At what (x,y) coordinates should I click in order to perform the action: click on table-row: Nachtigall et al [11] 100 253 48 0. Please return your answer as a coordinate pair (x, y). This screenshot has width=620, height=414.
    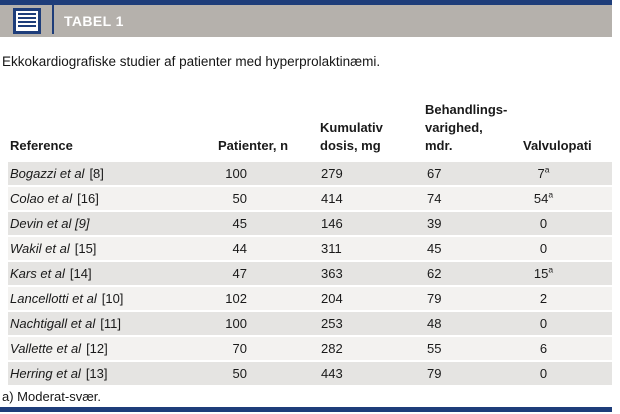
    Looking at the image, I should click on (310, 323).